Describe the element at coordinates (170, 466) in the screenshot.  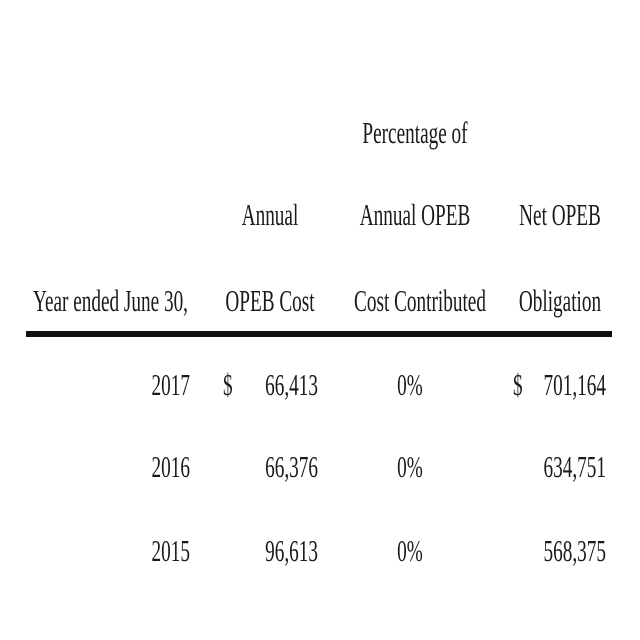
I see `row-year: 2016` at that location.